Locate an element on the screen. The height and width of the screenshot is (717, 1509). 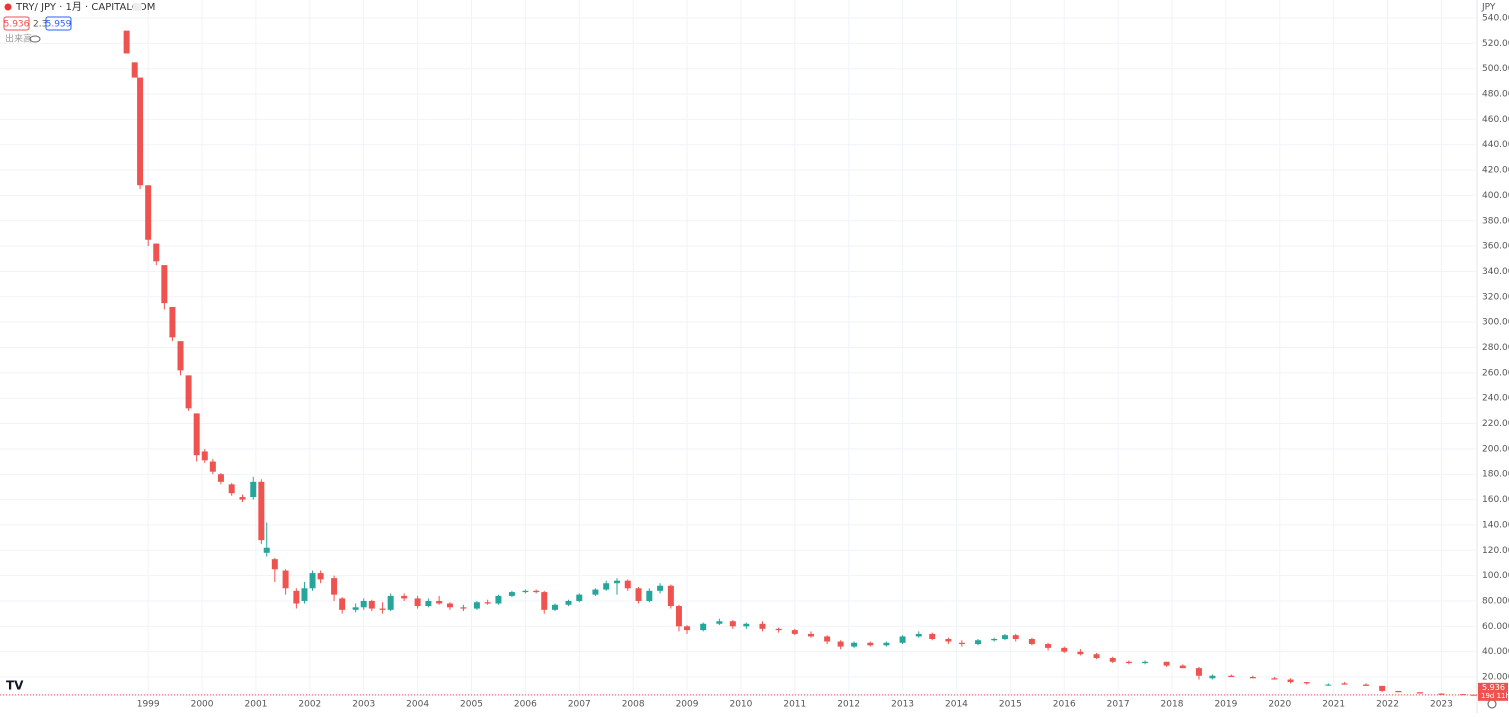
collapse-button is located at coordinates (137, 7).